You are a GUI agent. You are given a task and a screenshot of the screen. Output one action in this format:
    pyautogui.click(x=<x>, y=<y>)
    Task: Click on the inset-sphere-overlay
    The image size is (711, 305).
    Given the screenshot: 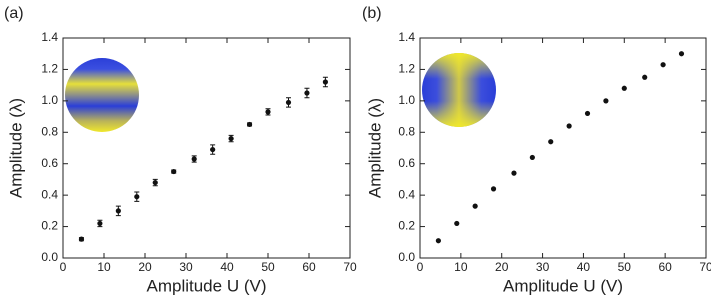 What is the action you would take?
    pyautogui.click(x=459, y=90)
    